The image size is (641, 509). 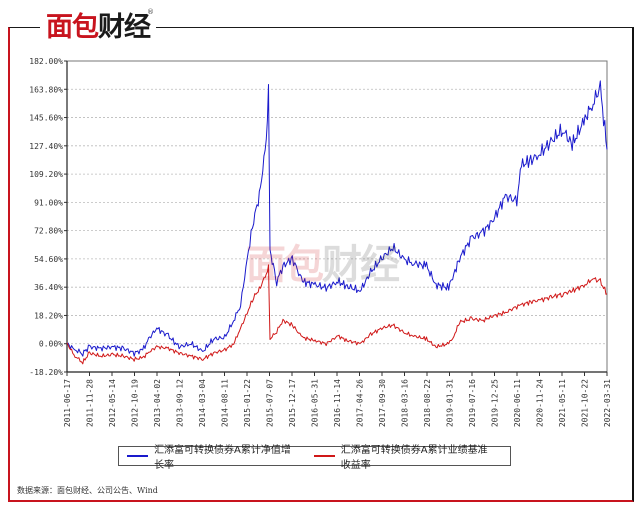 I want to click on y-tick-label: 145.60%, so click(x=46, y=118).